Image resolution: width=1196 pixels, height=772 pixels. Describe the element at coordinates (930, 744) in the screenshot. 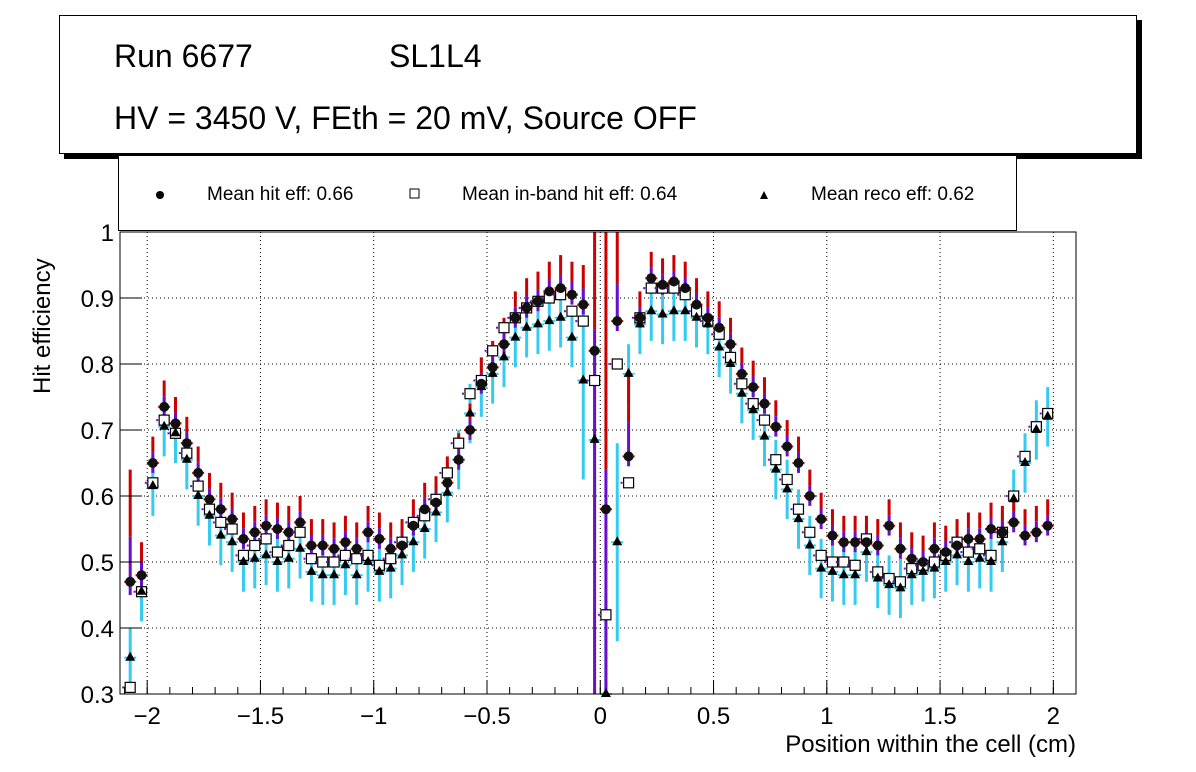

I see `x-axis-title: Position within the cell (cm)` at that location.